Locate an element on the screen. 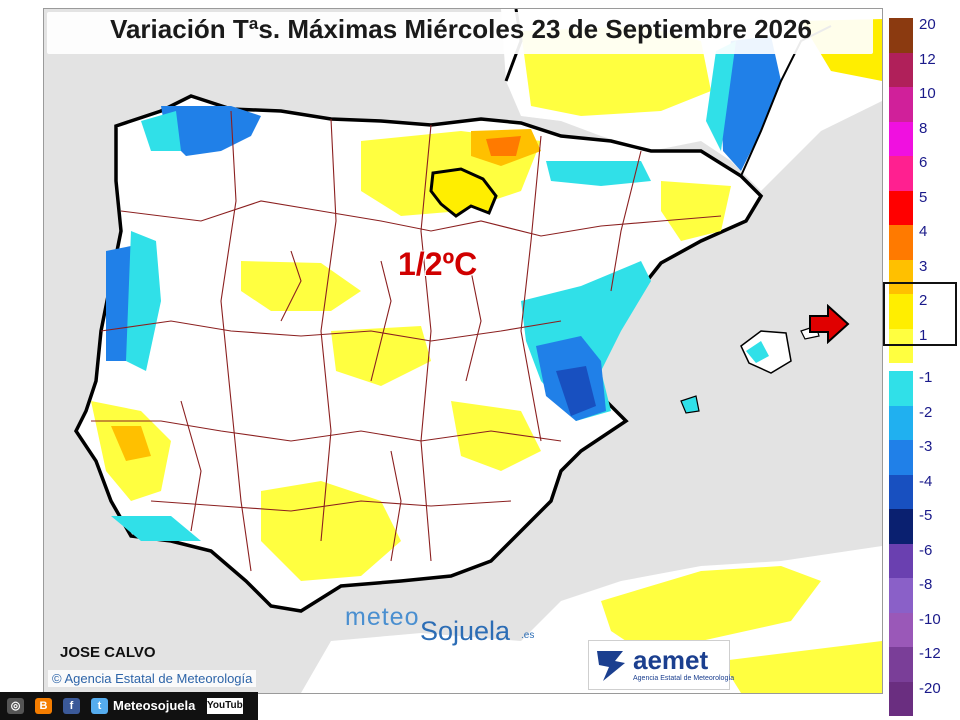 This screenshot has height=720, width=960. mallorca-cyan is located at coordinates (757, 352).